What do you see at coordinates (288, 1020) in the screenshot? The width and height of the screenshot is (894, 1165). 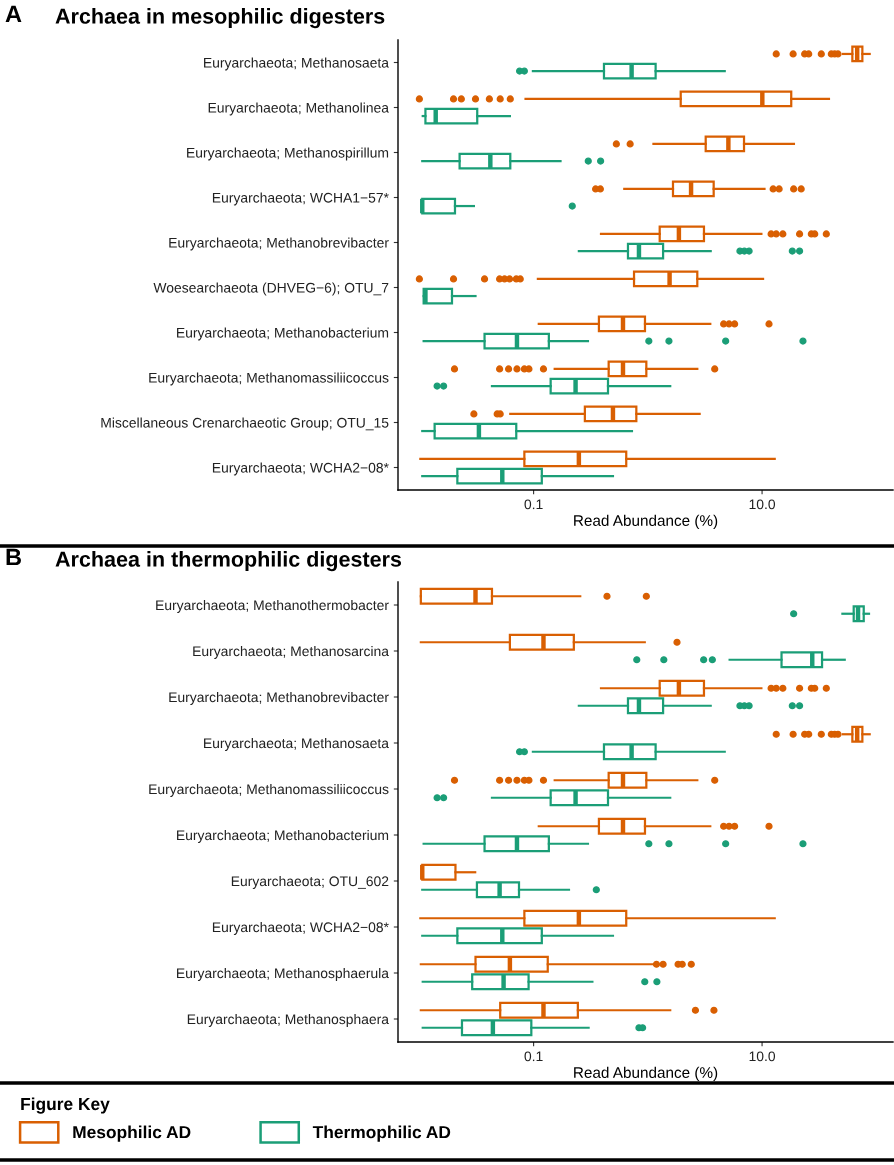 I see `y-tick-label: Euryarchaeota; Methanosphaera` at bounding box center [288, 1020].